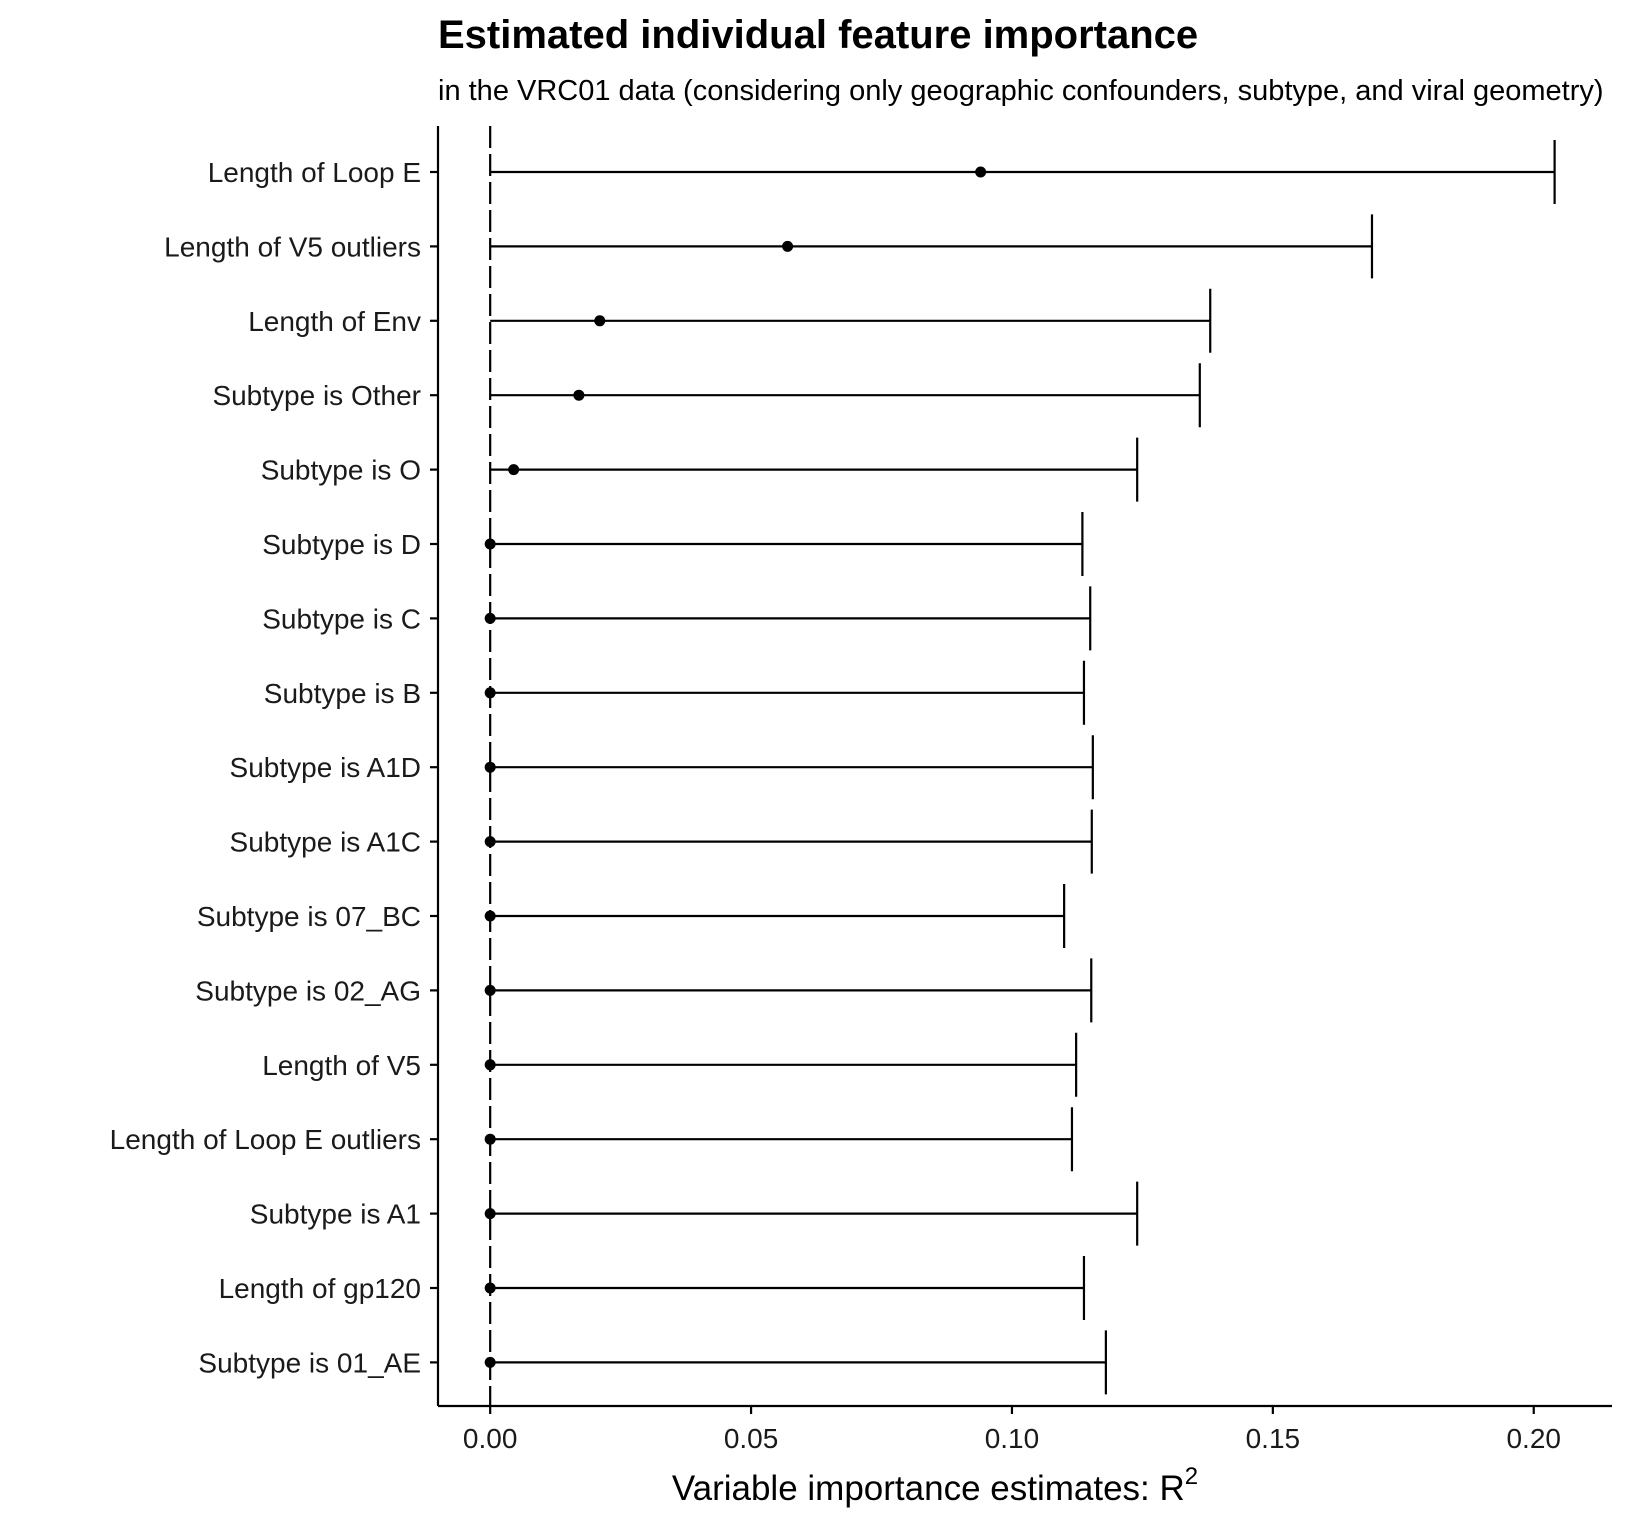 This screenshot has height=1536, width=1632. Describe the element at coordinates (1273, 1438) in the screenshot. I see `x-tick-label: 0.15` at that location.